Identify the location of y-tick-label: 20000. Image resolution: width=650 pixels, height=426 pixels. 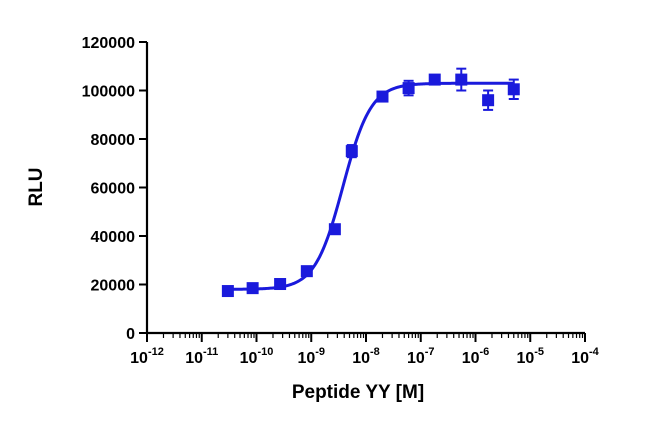
(113, 286).